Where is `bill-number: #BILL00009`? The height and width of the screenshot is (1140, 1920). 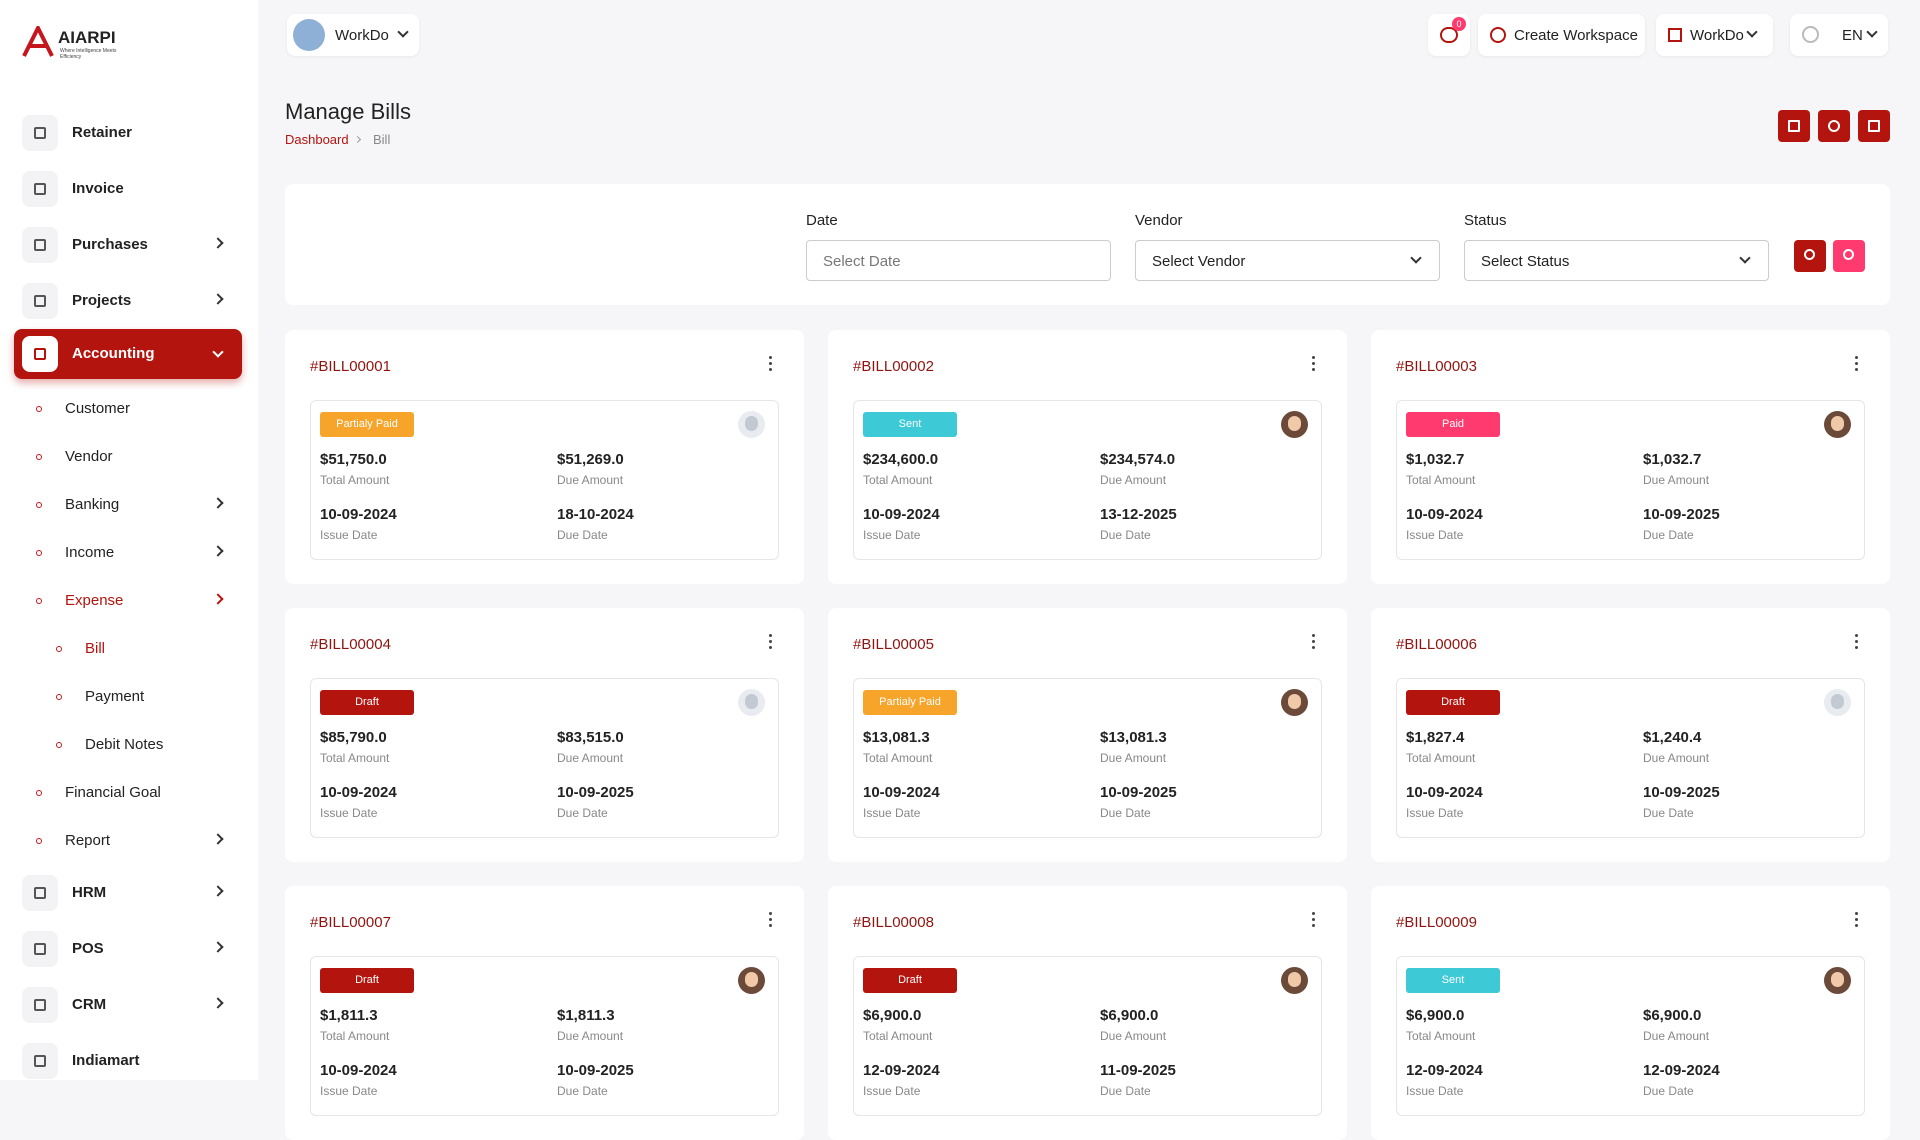
bill-number: #BILL00009 is located at coordinates (1436, 922).